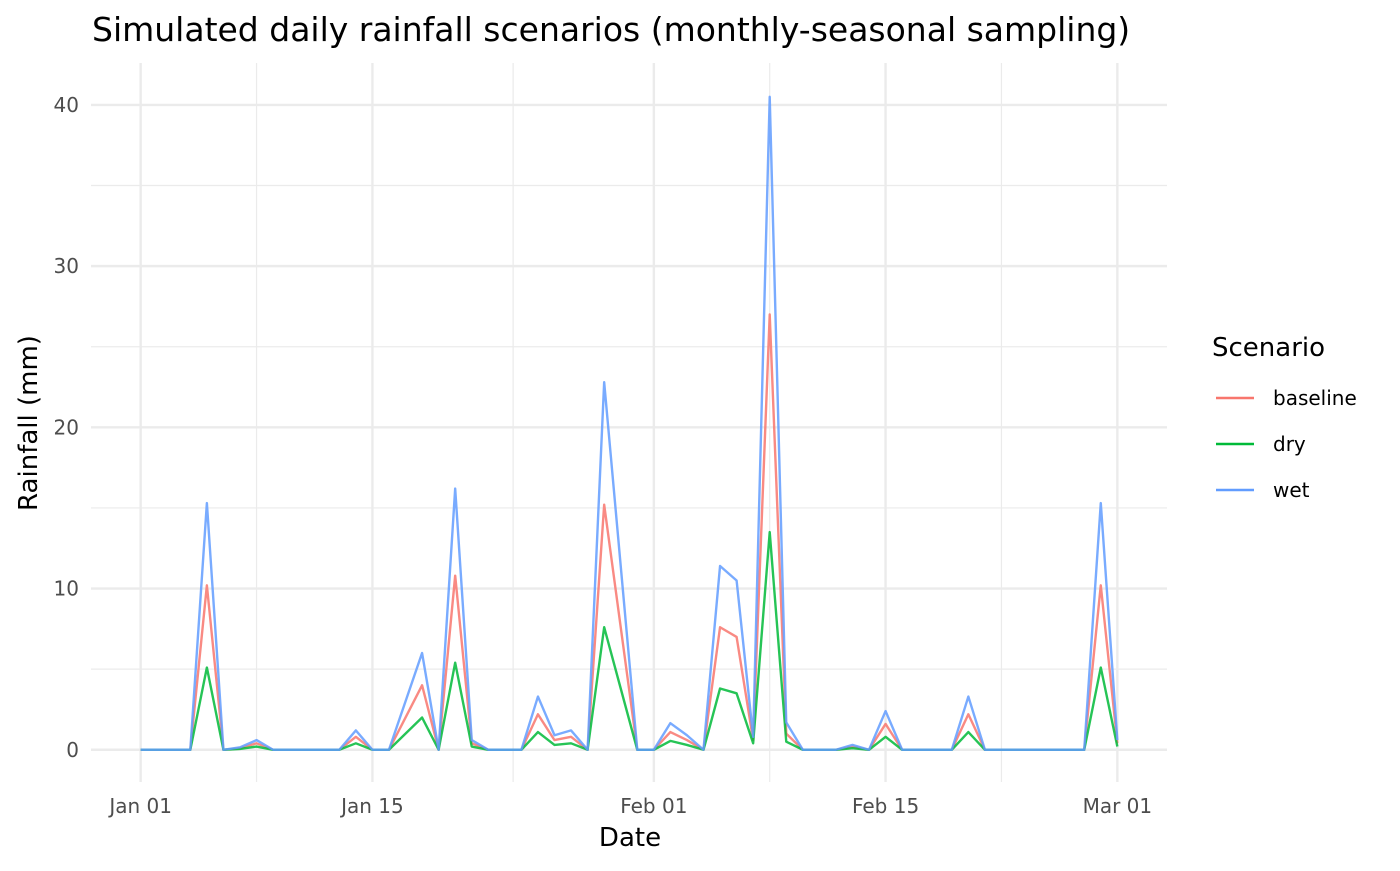 Image resolution: width=1400 pixels, height=871 pixels. Describe the element at coordinates (66, 266) in the screenshot. I see `y-tick-label: 30` at that location.